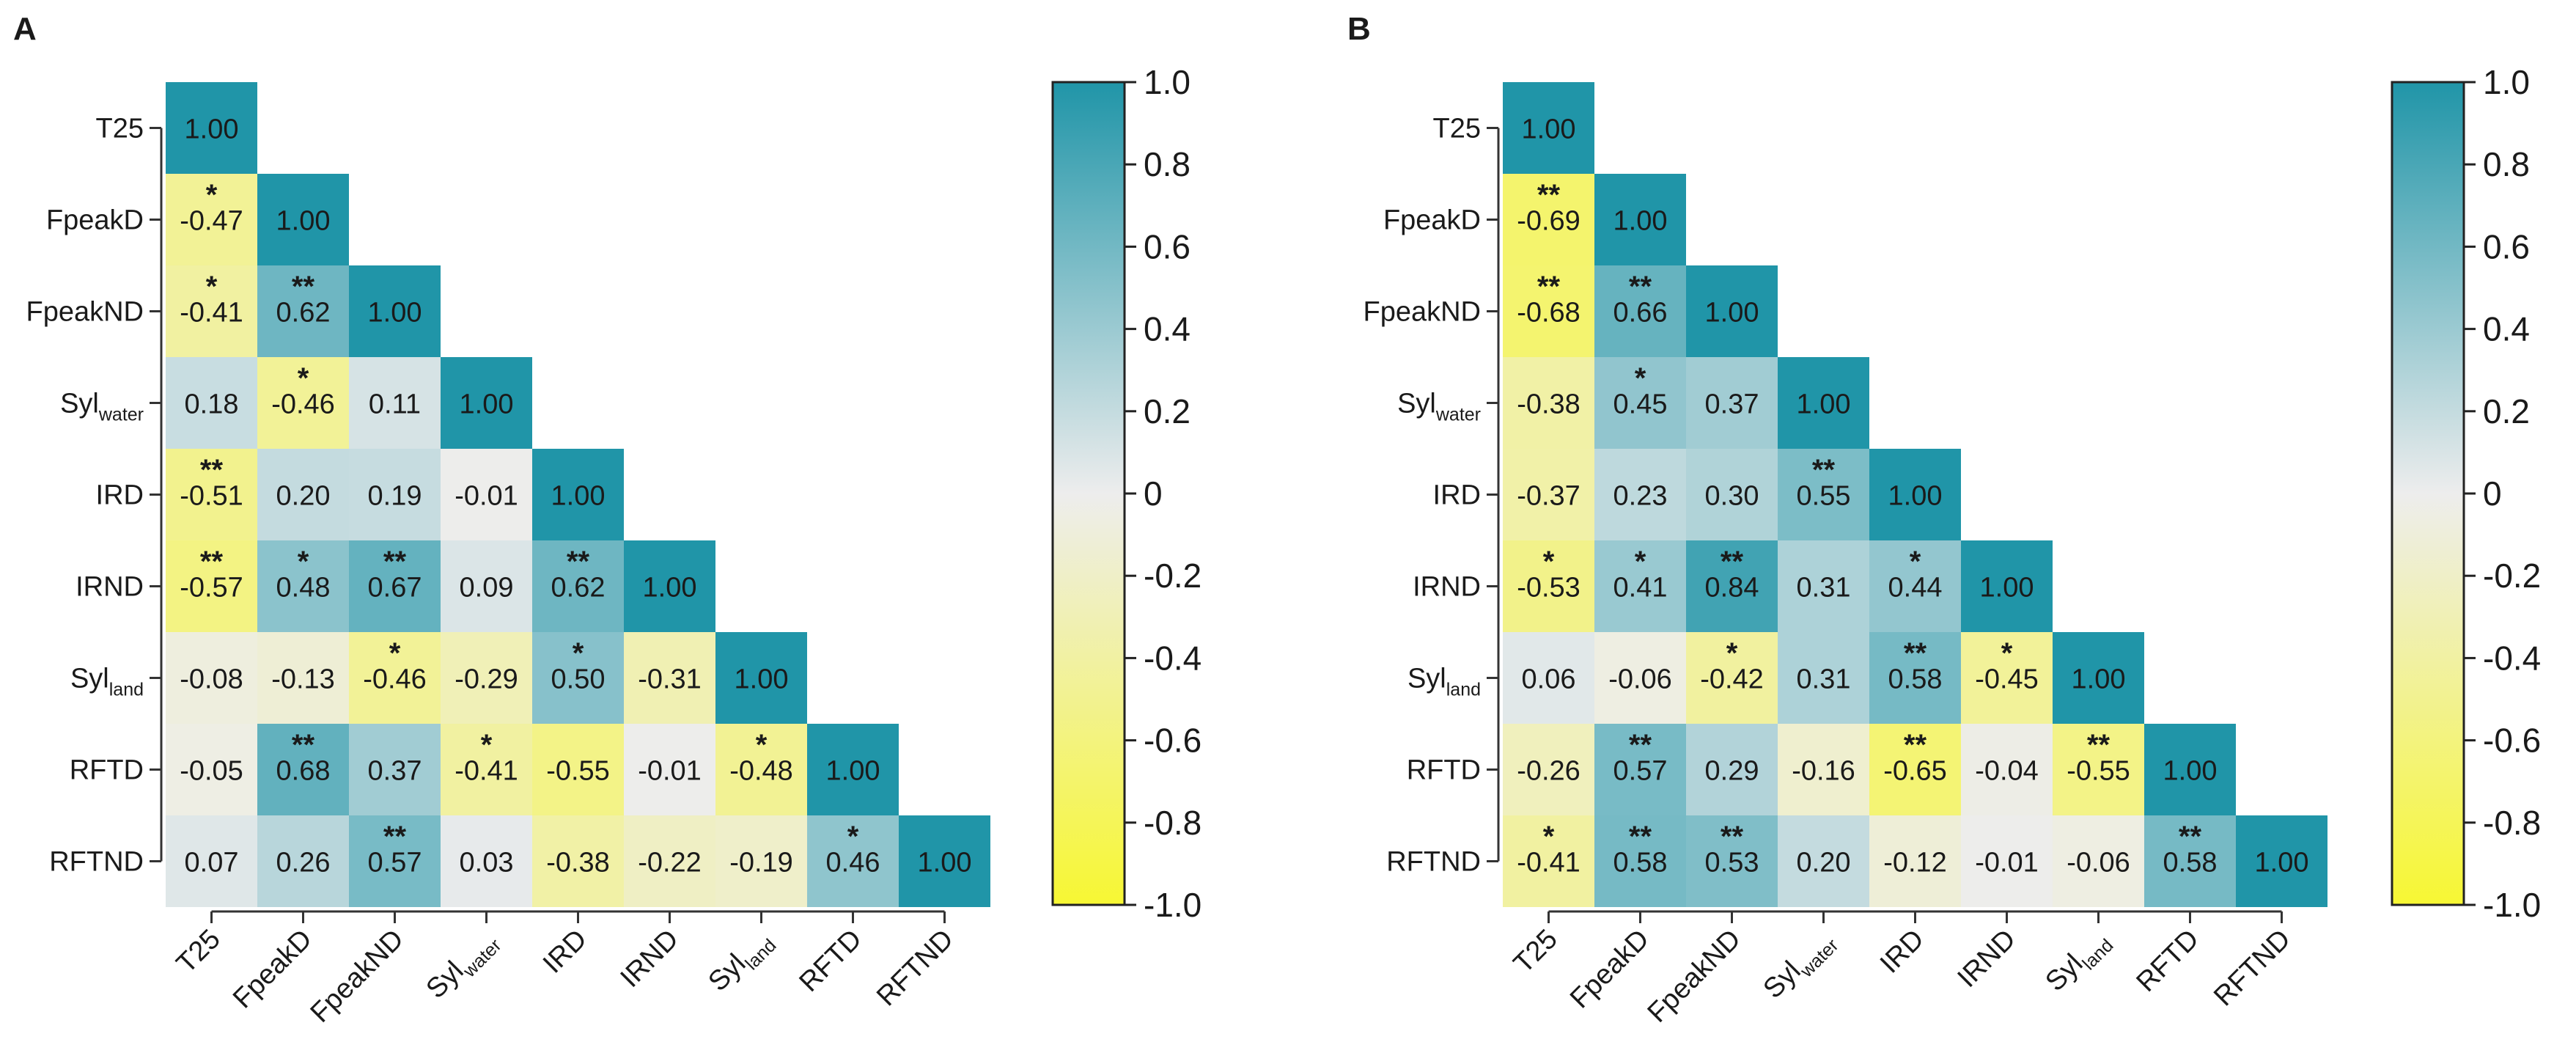  I want to click on cell-value-label: 0.26, so click(303, 863).